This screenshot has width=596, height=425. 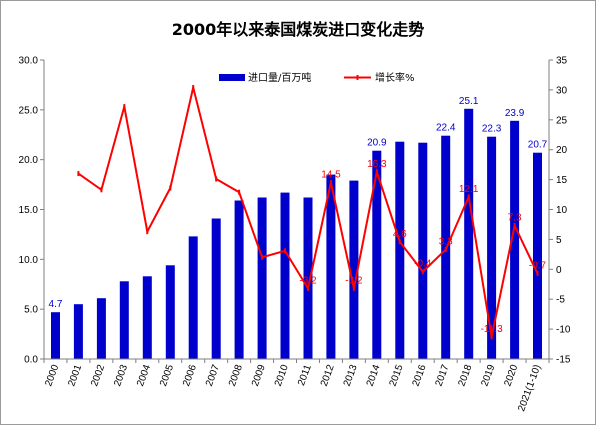 What do you see at coordinates (75, 375) in the screenshot?
I see `x-tick-label: 2001` at bounding box center [75, 375].